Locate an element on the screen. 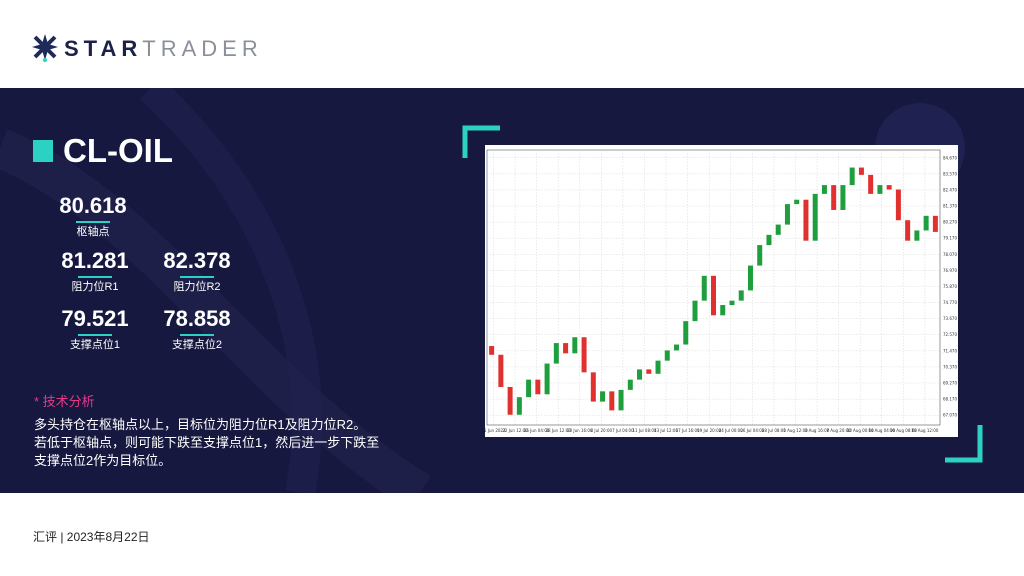 The width and height of the screenshot is (1024, 576). y-tick-label: 74.770 is located at coordinates (950, 302).